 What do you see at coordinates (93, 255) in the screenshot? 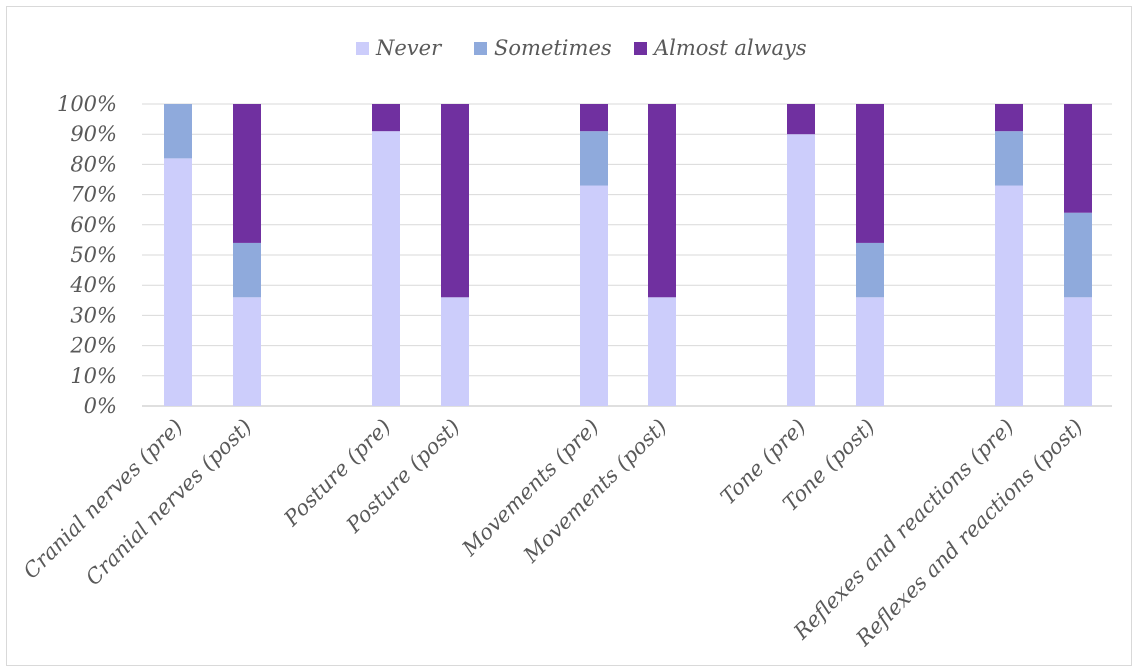
I see `y-tick-label: 50%` at bounding box center [93, 255].